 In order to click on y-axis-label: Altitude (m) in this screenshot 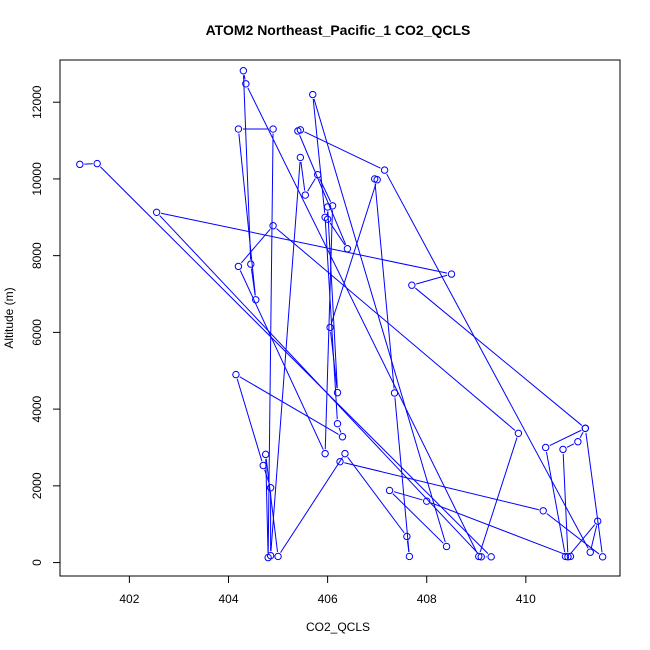, I will do `click(9, 317)`.